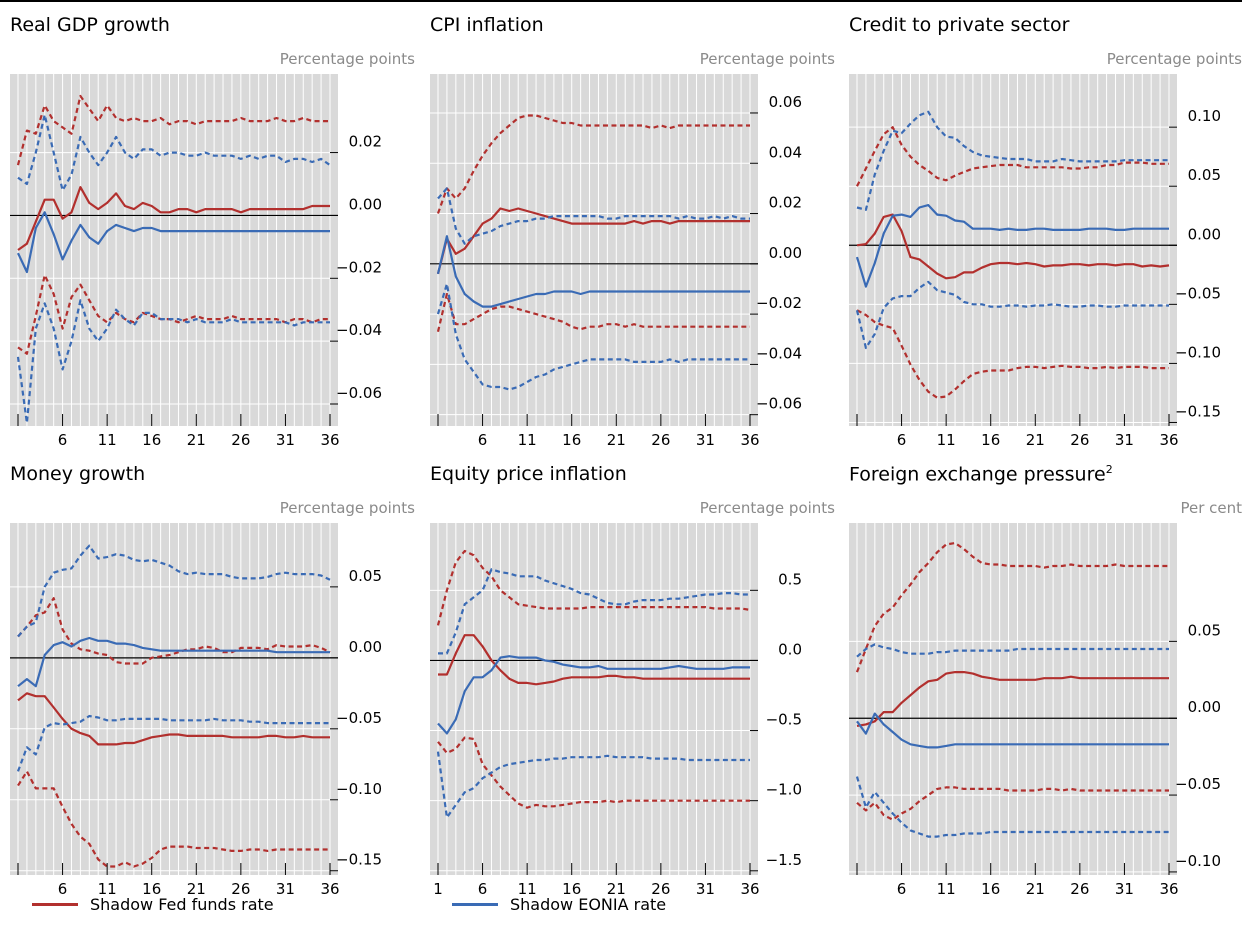 Image resolution: width=1242 pixels, height=925 pixels. Describe the element at coordinates (1035, 261) in the screenshot. I see `chart-credit-to-private-sector: 6 11 16 21 26 31 36 −0.15 −0.10 −0.05 0.00 0.05 0.10` at that location.